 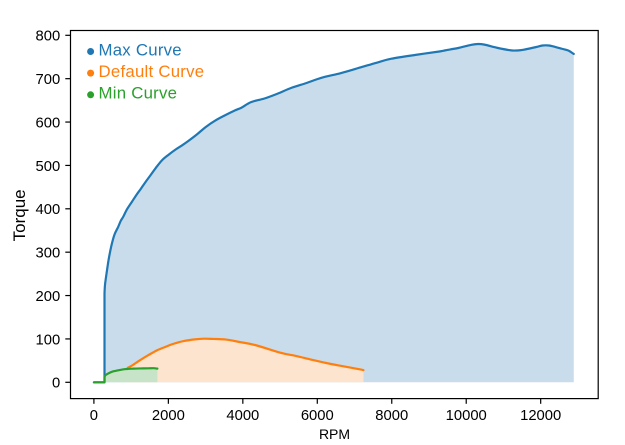 What do you see at coordinates (19, 215) in the screenshot?
I see `svg-text: Torque` at bounding box center [19, 215].